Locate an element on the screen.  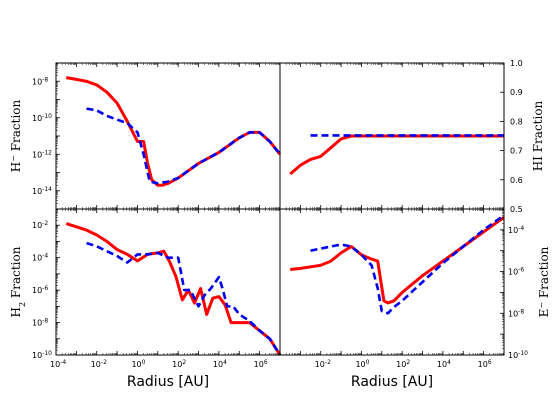
y-axis-label-main: E is located at coordinates (544, 313).